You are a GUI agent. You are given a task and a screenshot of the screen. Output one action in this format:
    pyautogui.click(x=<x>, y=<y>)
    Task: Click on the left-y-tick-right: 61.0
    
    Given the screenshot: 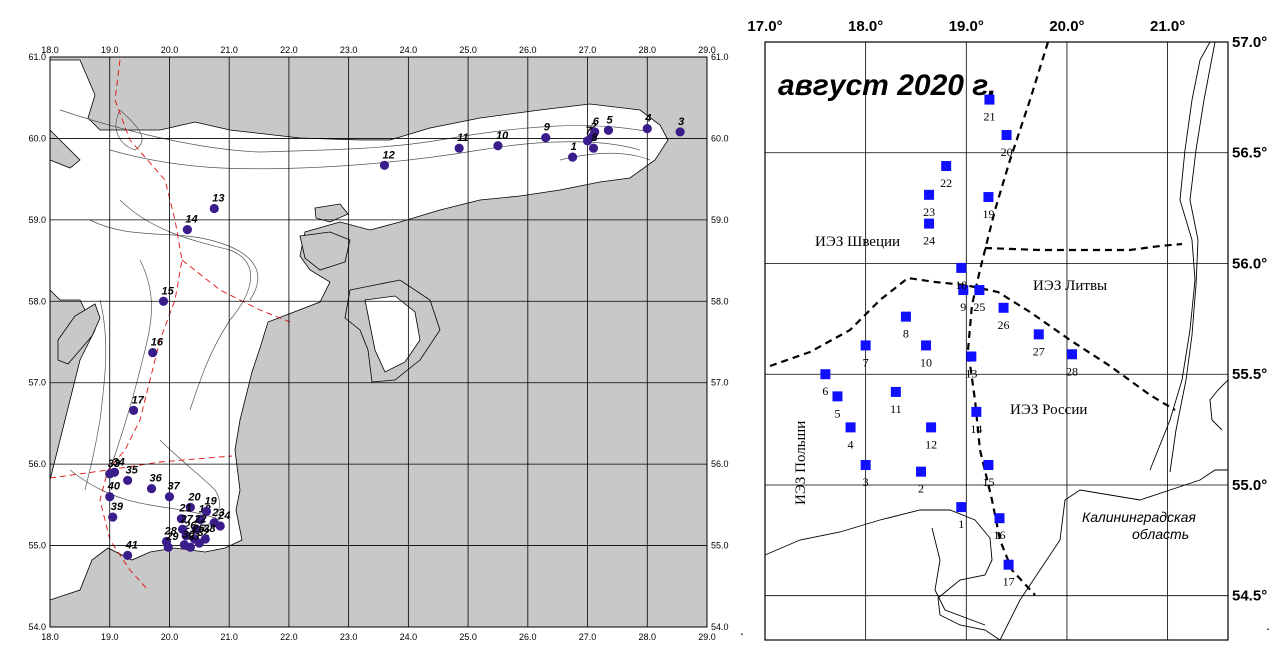 What is the action you would take?
    pyautogui.click(x=720, y=57)
    